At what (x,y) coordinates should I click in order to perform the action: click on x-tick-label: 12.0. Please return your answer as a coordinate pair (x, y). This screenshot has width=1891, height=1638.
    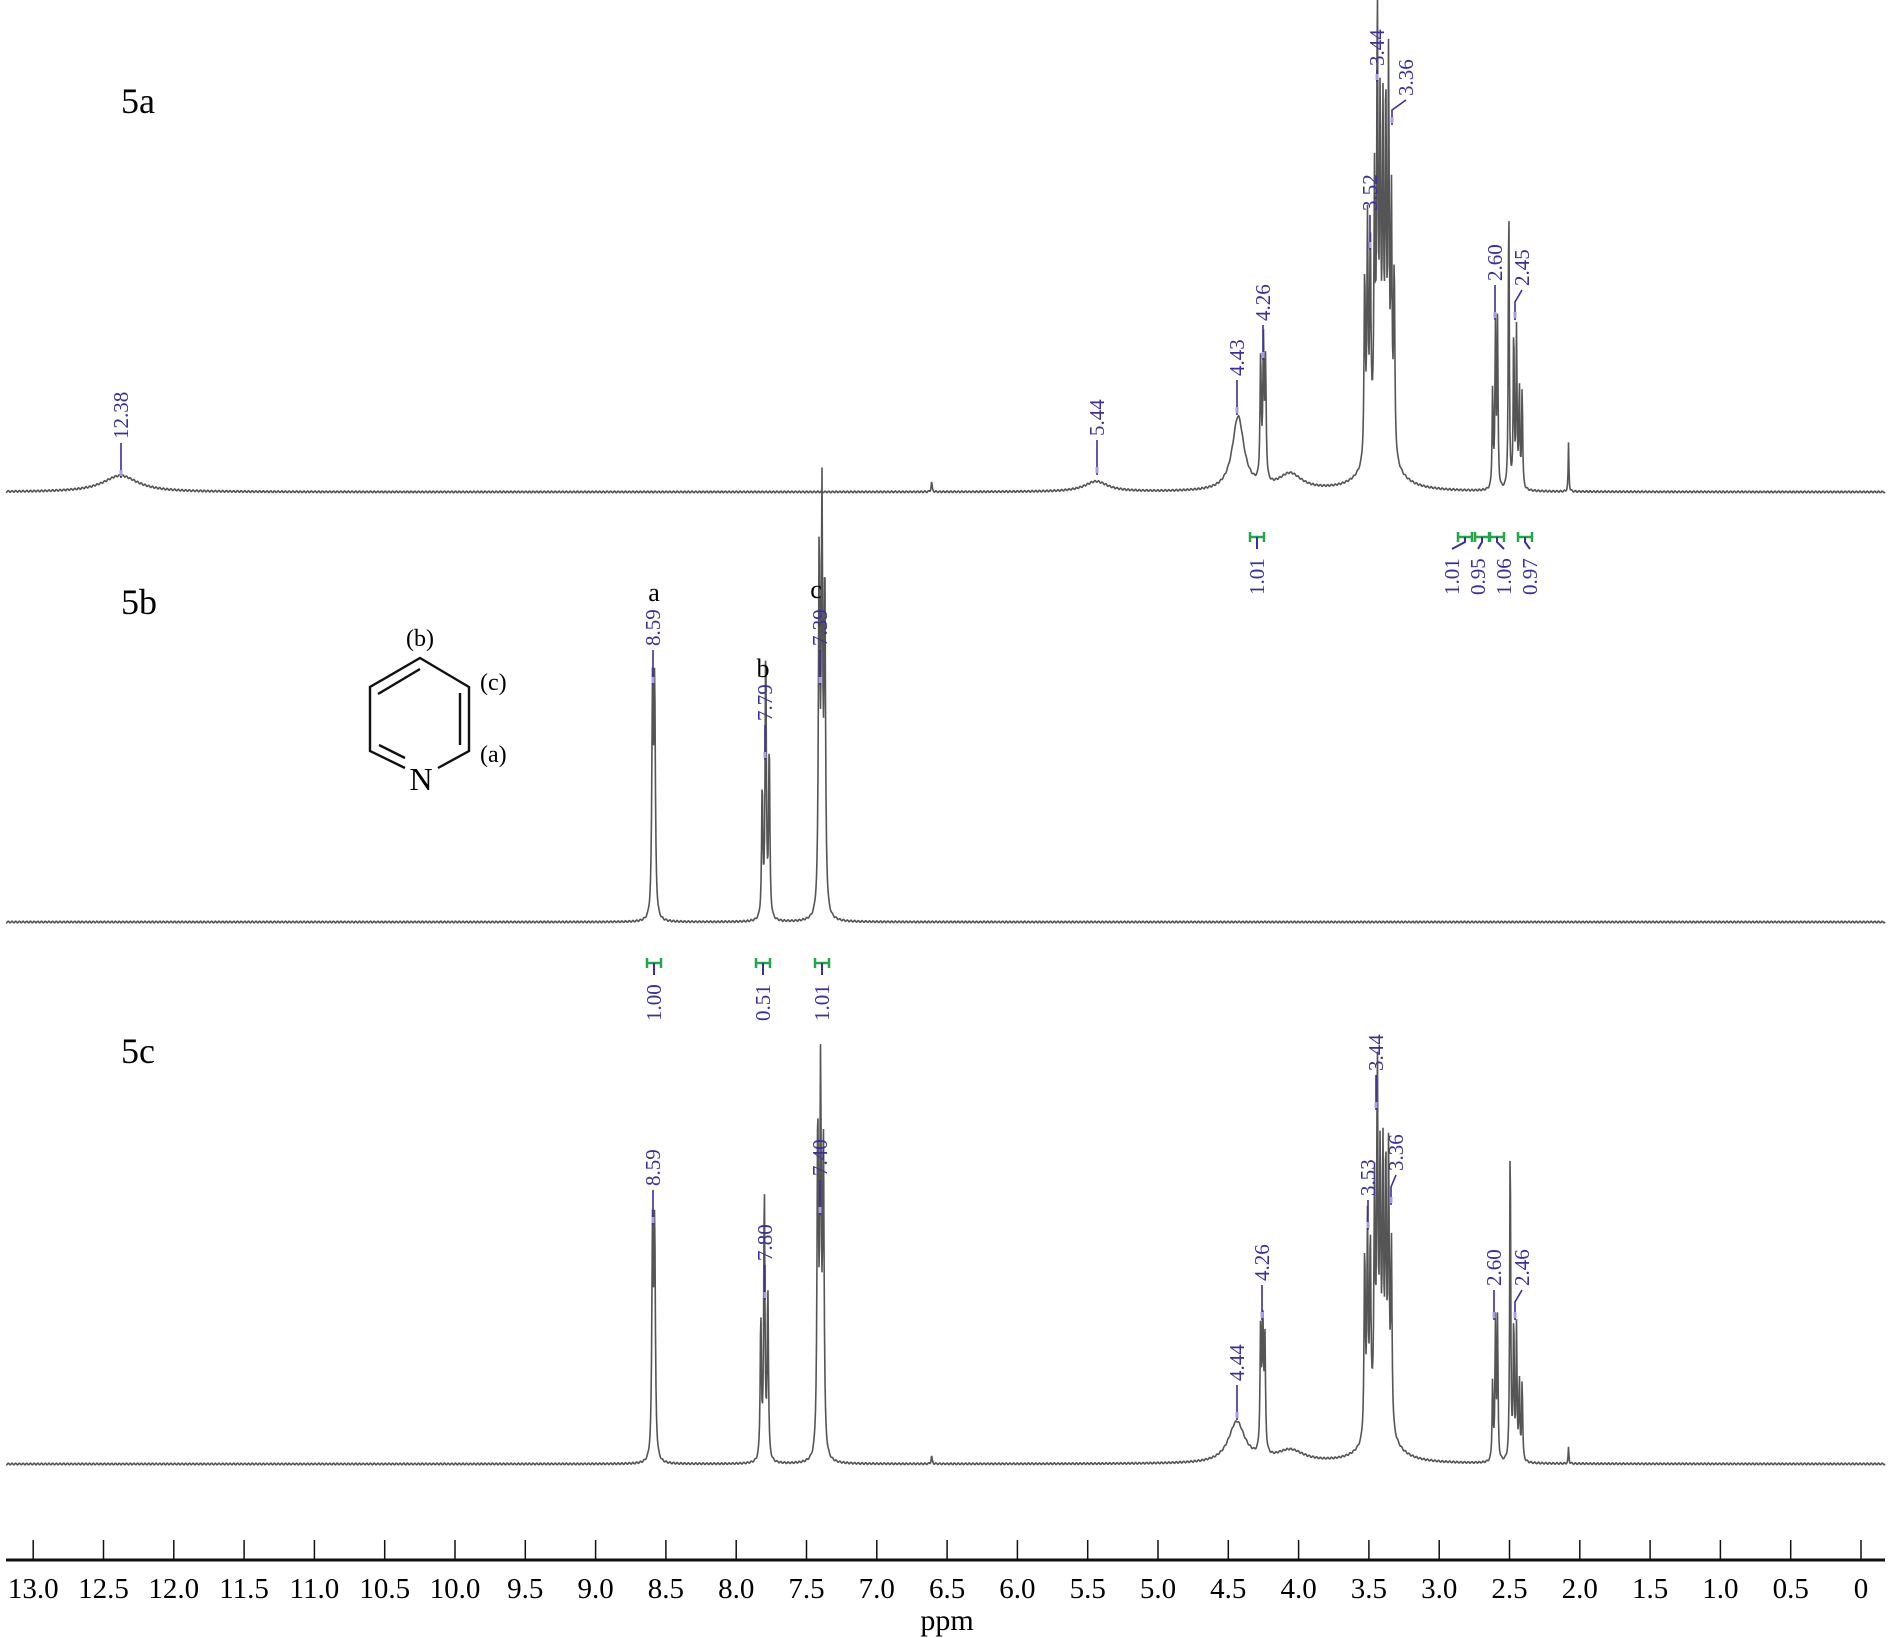
    Looking at the image, I should click on (173, 1589).